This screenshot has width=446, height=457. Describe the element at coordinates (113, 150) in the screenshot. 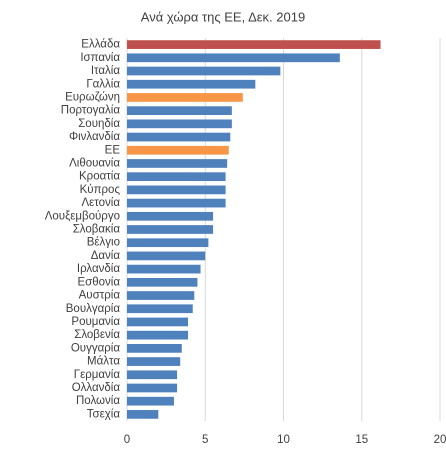

I see `y-tick-label: ΕΕ` at that location.